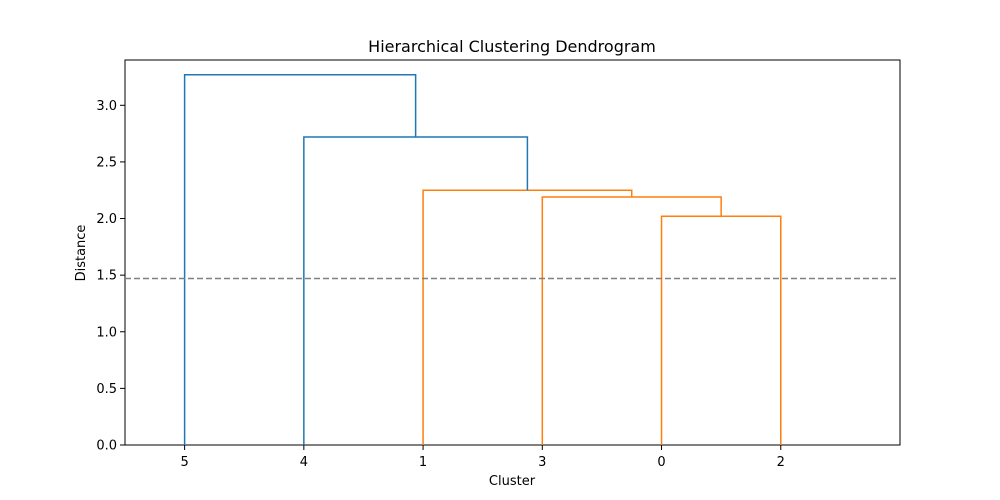 This screenshot has height=500, width=1000. Describe the element at coordinates (106, 106) in the screenshot. I see `y-tick-label: 3.0` at that location.